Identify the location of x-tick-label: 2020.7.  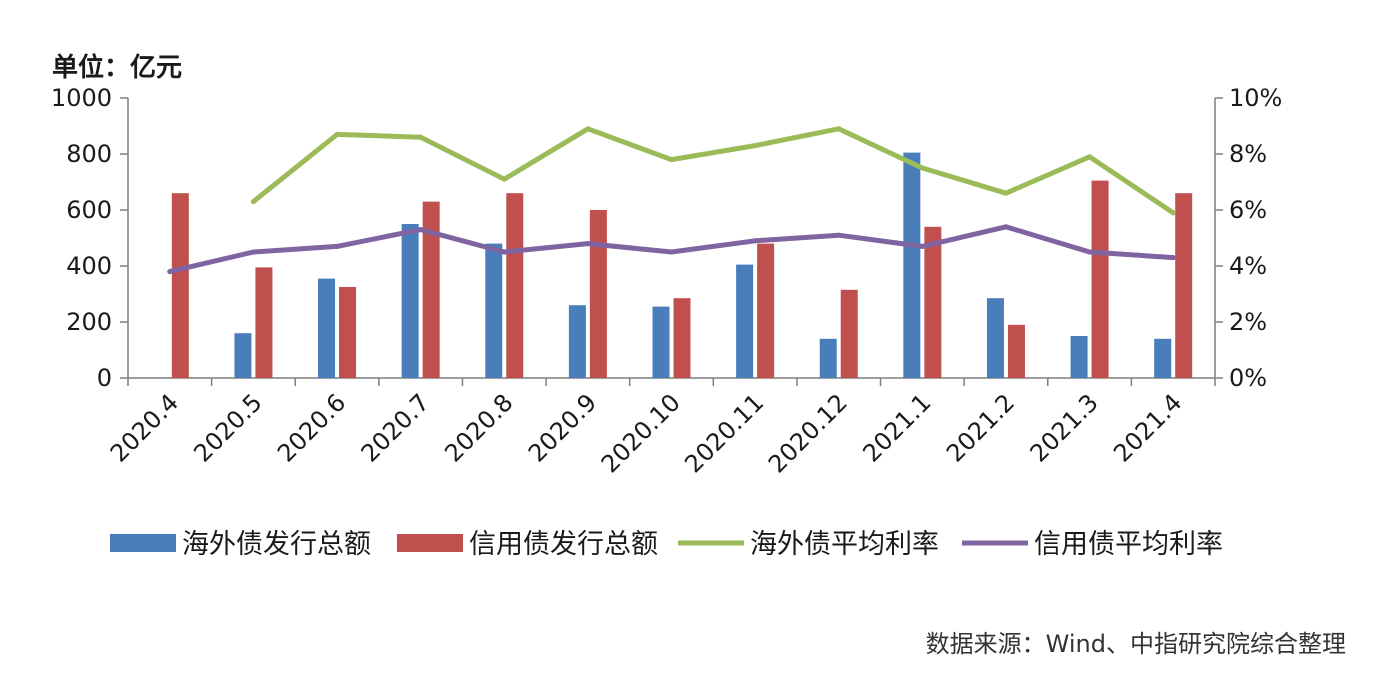
(395, 427).